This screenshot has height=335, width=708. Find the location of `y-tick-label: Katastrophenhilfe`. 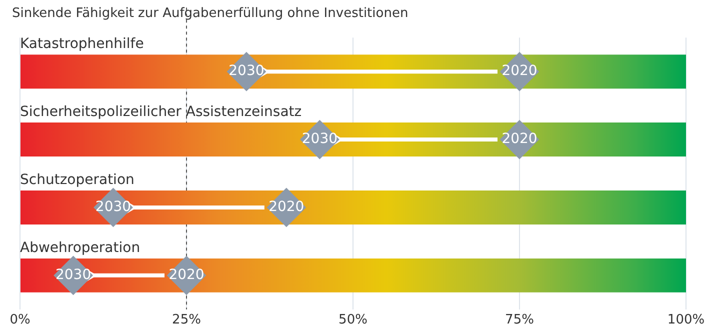

y-tick-label: Katastrophenhilfe is located at coordinates (82, 44).